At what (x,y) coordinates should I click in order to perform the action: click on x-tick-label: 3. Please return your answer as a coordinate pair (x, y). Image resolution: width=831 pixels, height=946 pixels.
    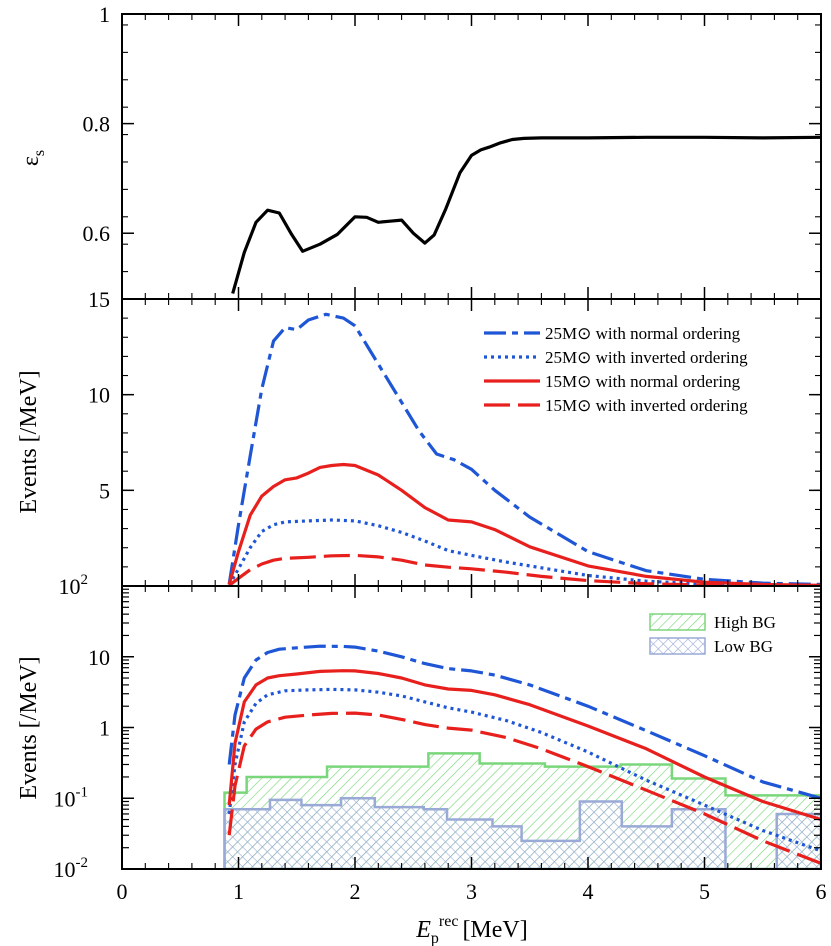
    Looking at the image, I should click on (471, 891).